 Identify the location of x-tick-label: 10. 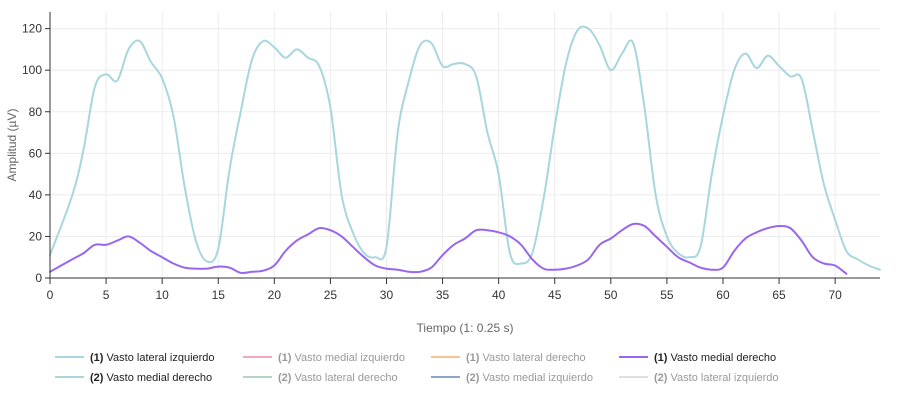
(162, 295).